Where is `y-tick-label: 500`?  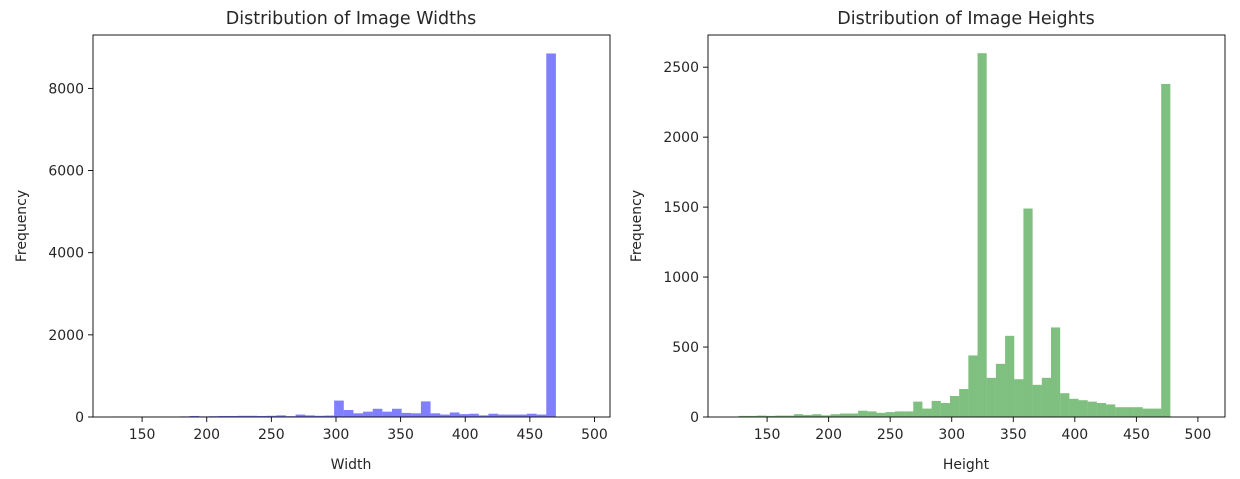
y-tick-label: 500 is located at coordinates (685, 348).